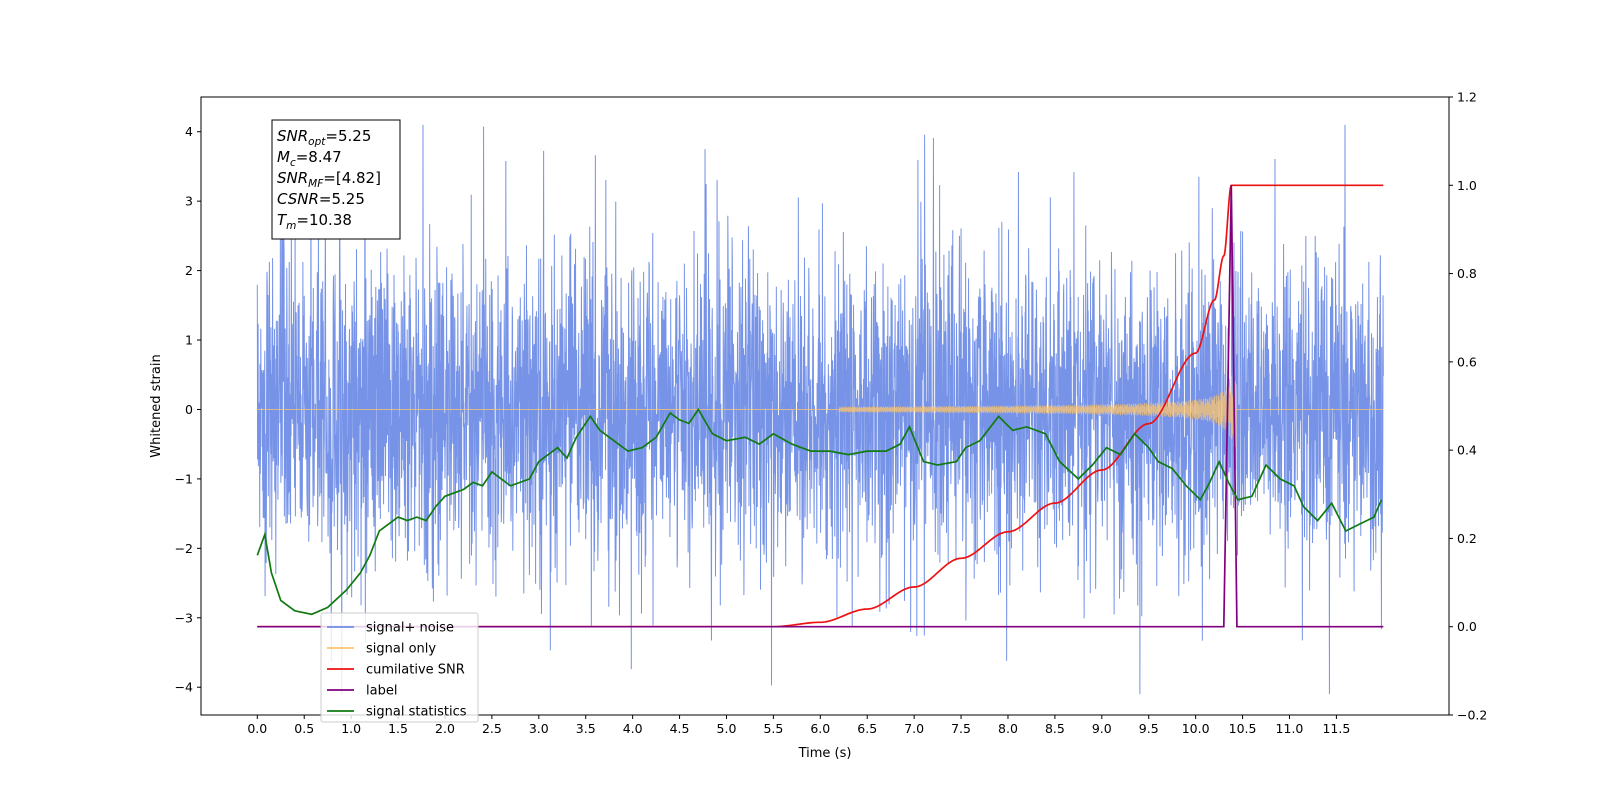 Image resolution: width=1600 pixels, height=800 pixels. Describe the element at coordinates (773, 728) in the screenshot. I see `x-tick-label: 5.5` at that location.